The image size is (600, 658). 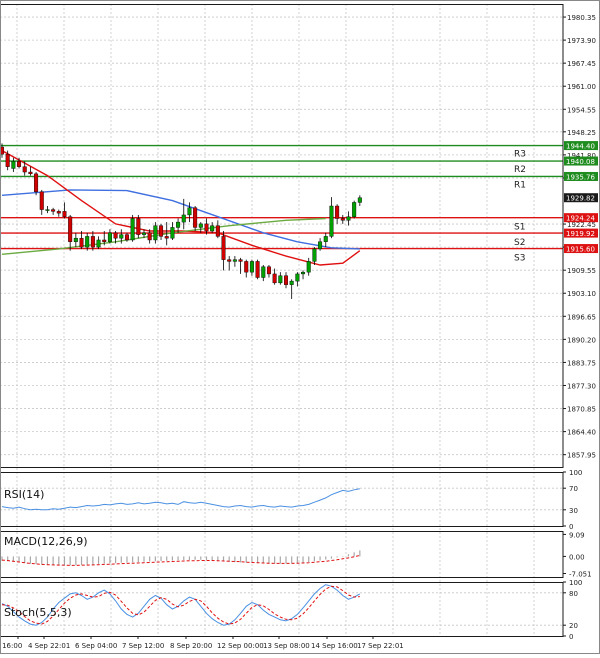 What do you see at coordinates (575, 473) in the screenshot?
I see `y-tick-label: 100` at bounding box center [575, 473].